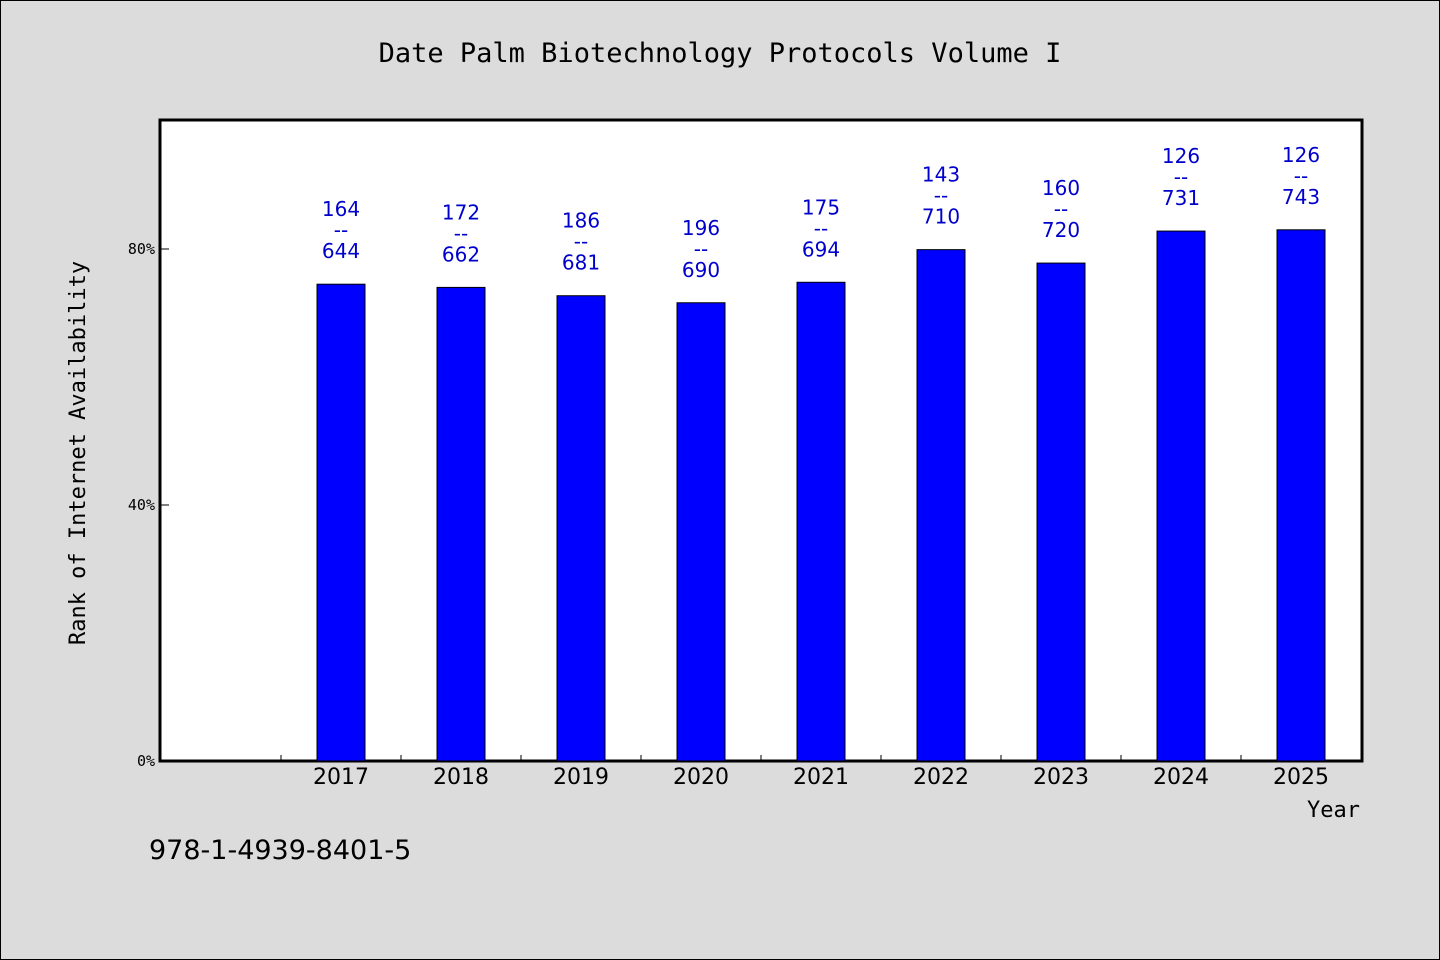  What do you see at coordinates (341, 777) in the screenshot?
I see `x-tick-label: 2017` at bounding box center [341, 777].